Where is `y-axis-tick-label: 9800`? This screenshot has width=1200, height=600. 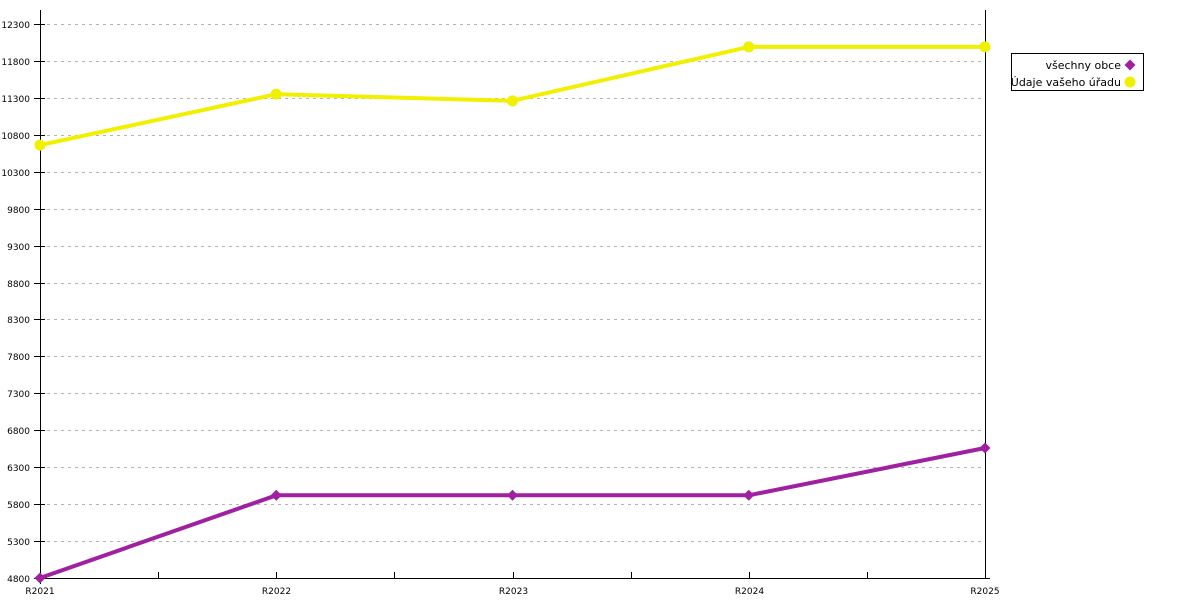 y-axis-tick-label: 9800 is located at coordinates (18, 211).